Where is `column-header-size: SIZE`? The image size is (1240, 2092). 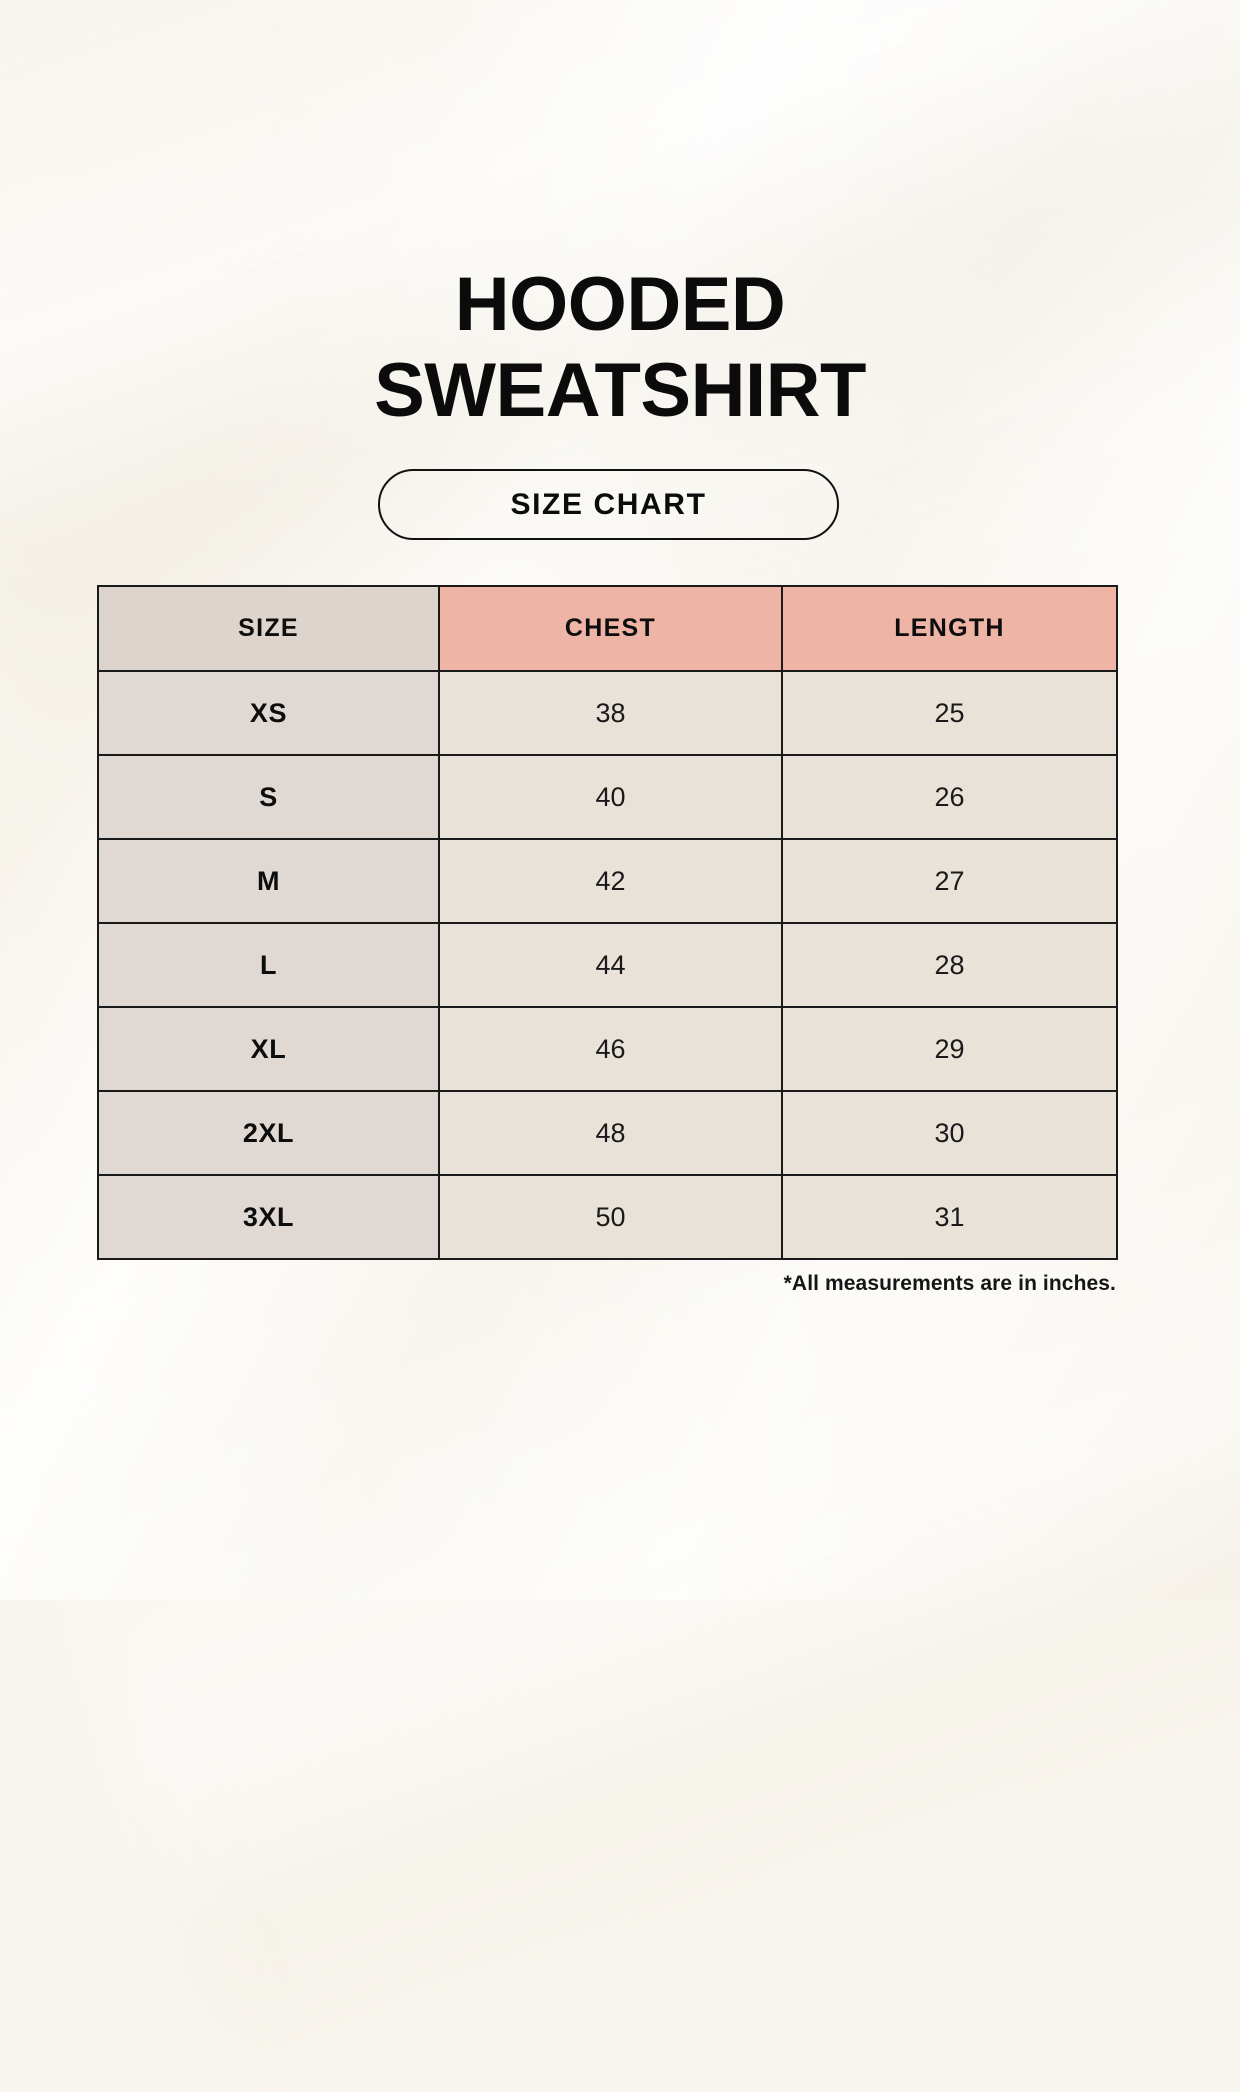 column-header-size: SIZE is located at coordinates (268, 628).